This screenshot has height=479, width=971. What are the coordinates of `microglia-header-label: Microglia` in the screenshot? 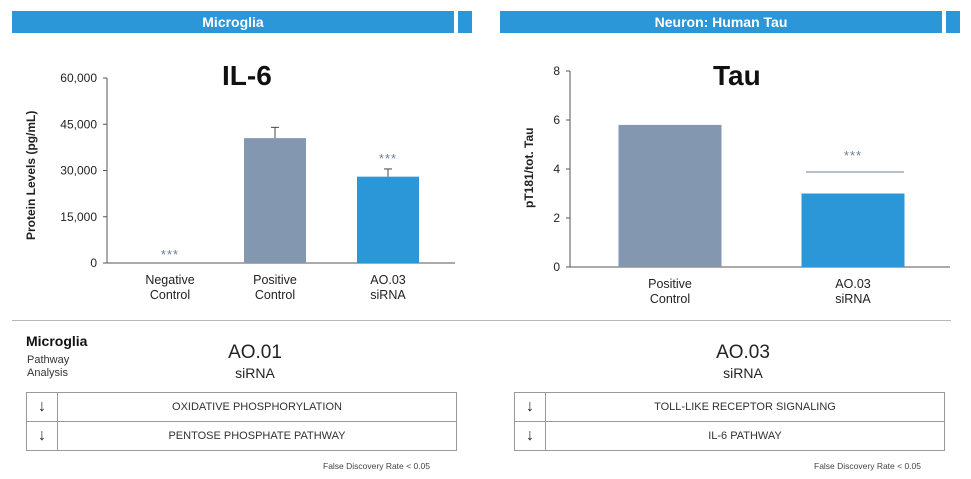 It's located at (233, 22).